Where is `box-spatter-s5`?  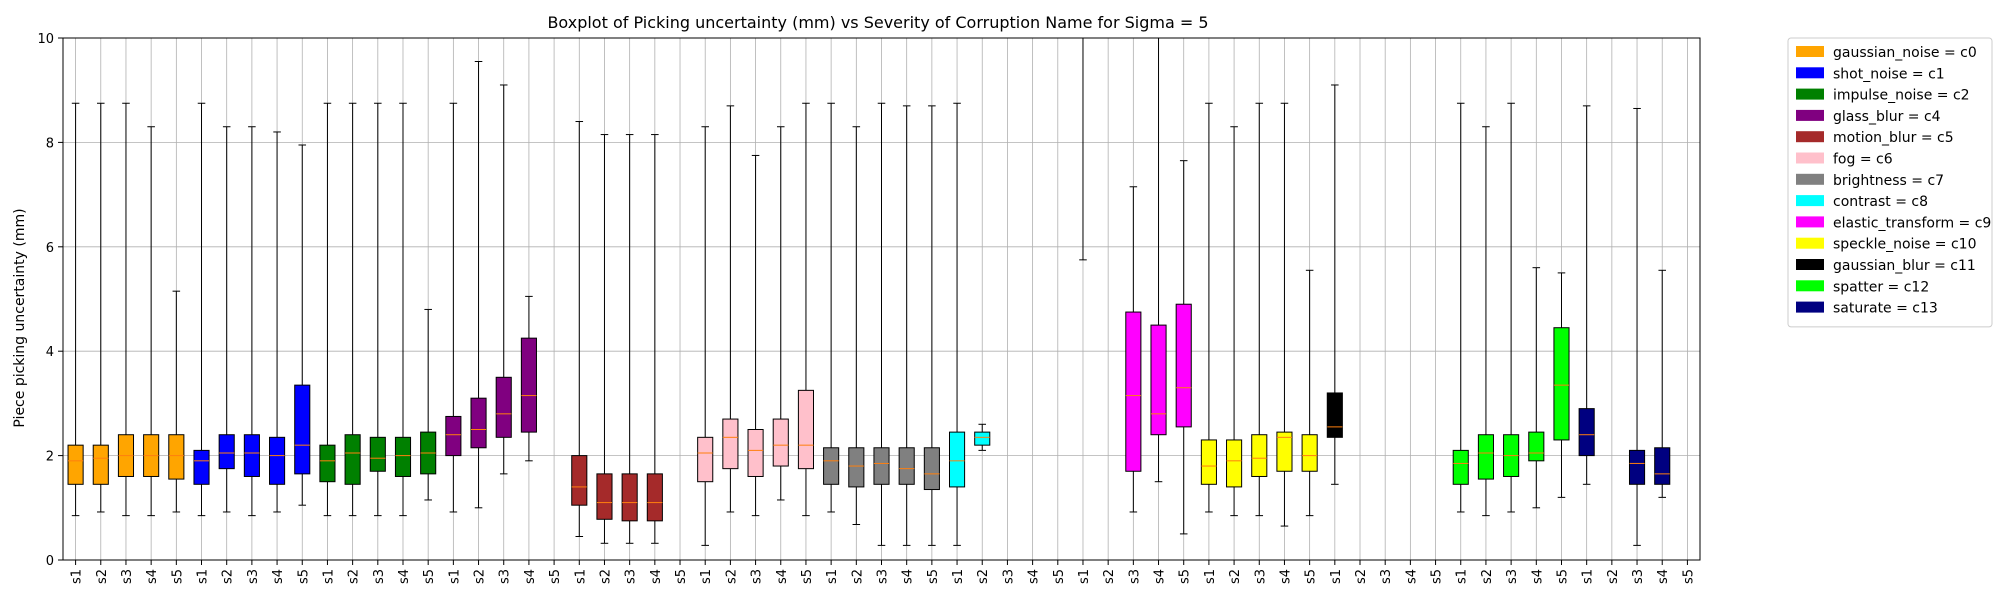
box-spatter-s5 is located at coordinates (1561, 385).